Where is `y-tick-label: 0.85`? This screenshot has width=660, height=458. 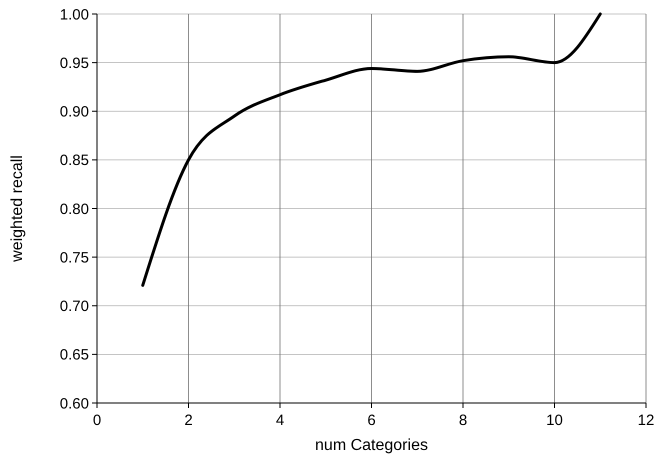 y-tick-label: 0.85 is located at coordinates (74, 161).